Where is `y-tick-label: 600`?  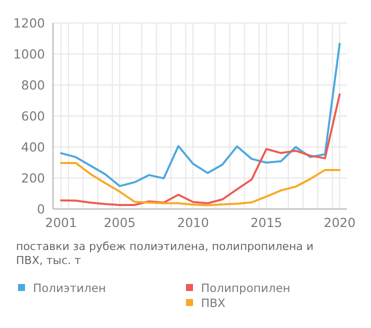 y-tick-label: 600 is located at coordinates (33, 116).